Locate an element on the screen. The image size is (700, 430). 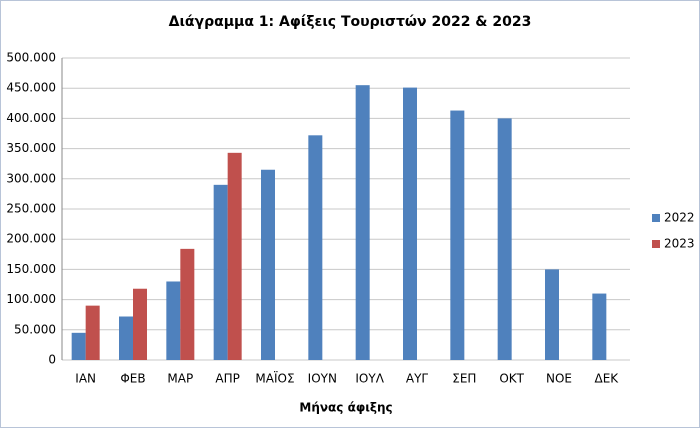
legend-label: 2023 is located at coordinates (679, 244).